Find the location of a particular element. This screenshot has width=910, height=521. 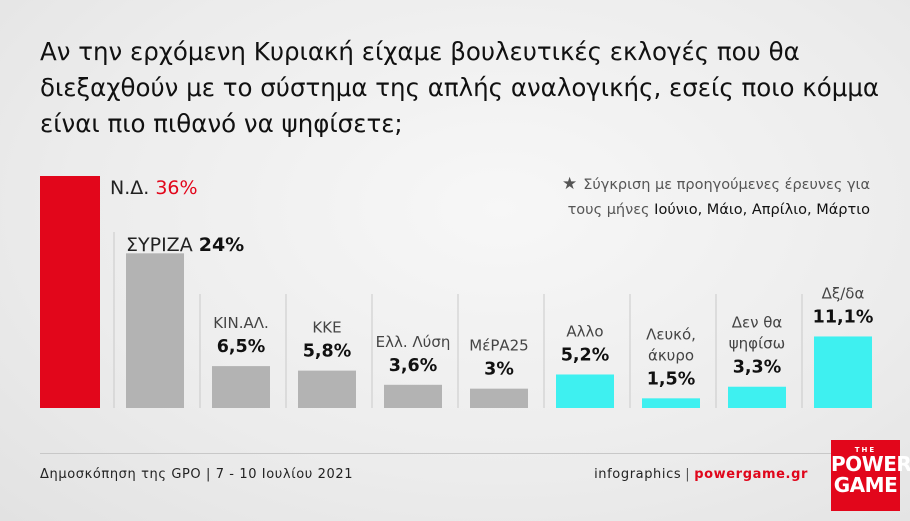

logo-game: GAME is located at coordinates (865, 485).